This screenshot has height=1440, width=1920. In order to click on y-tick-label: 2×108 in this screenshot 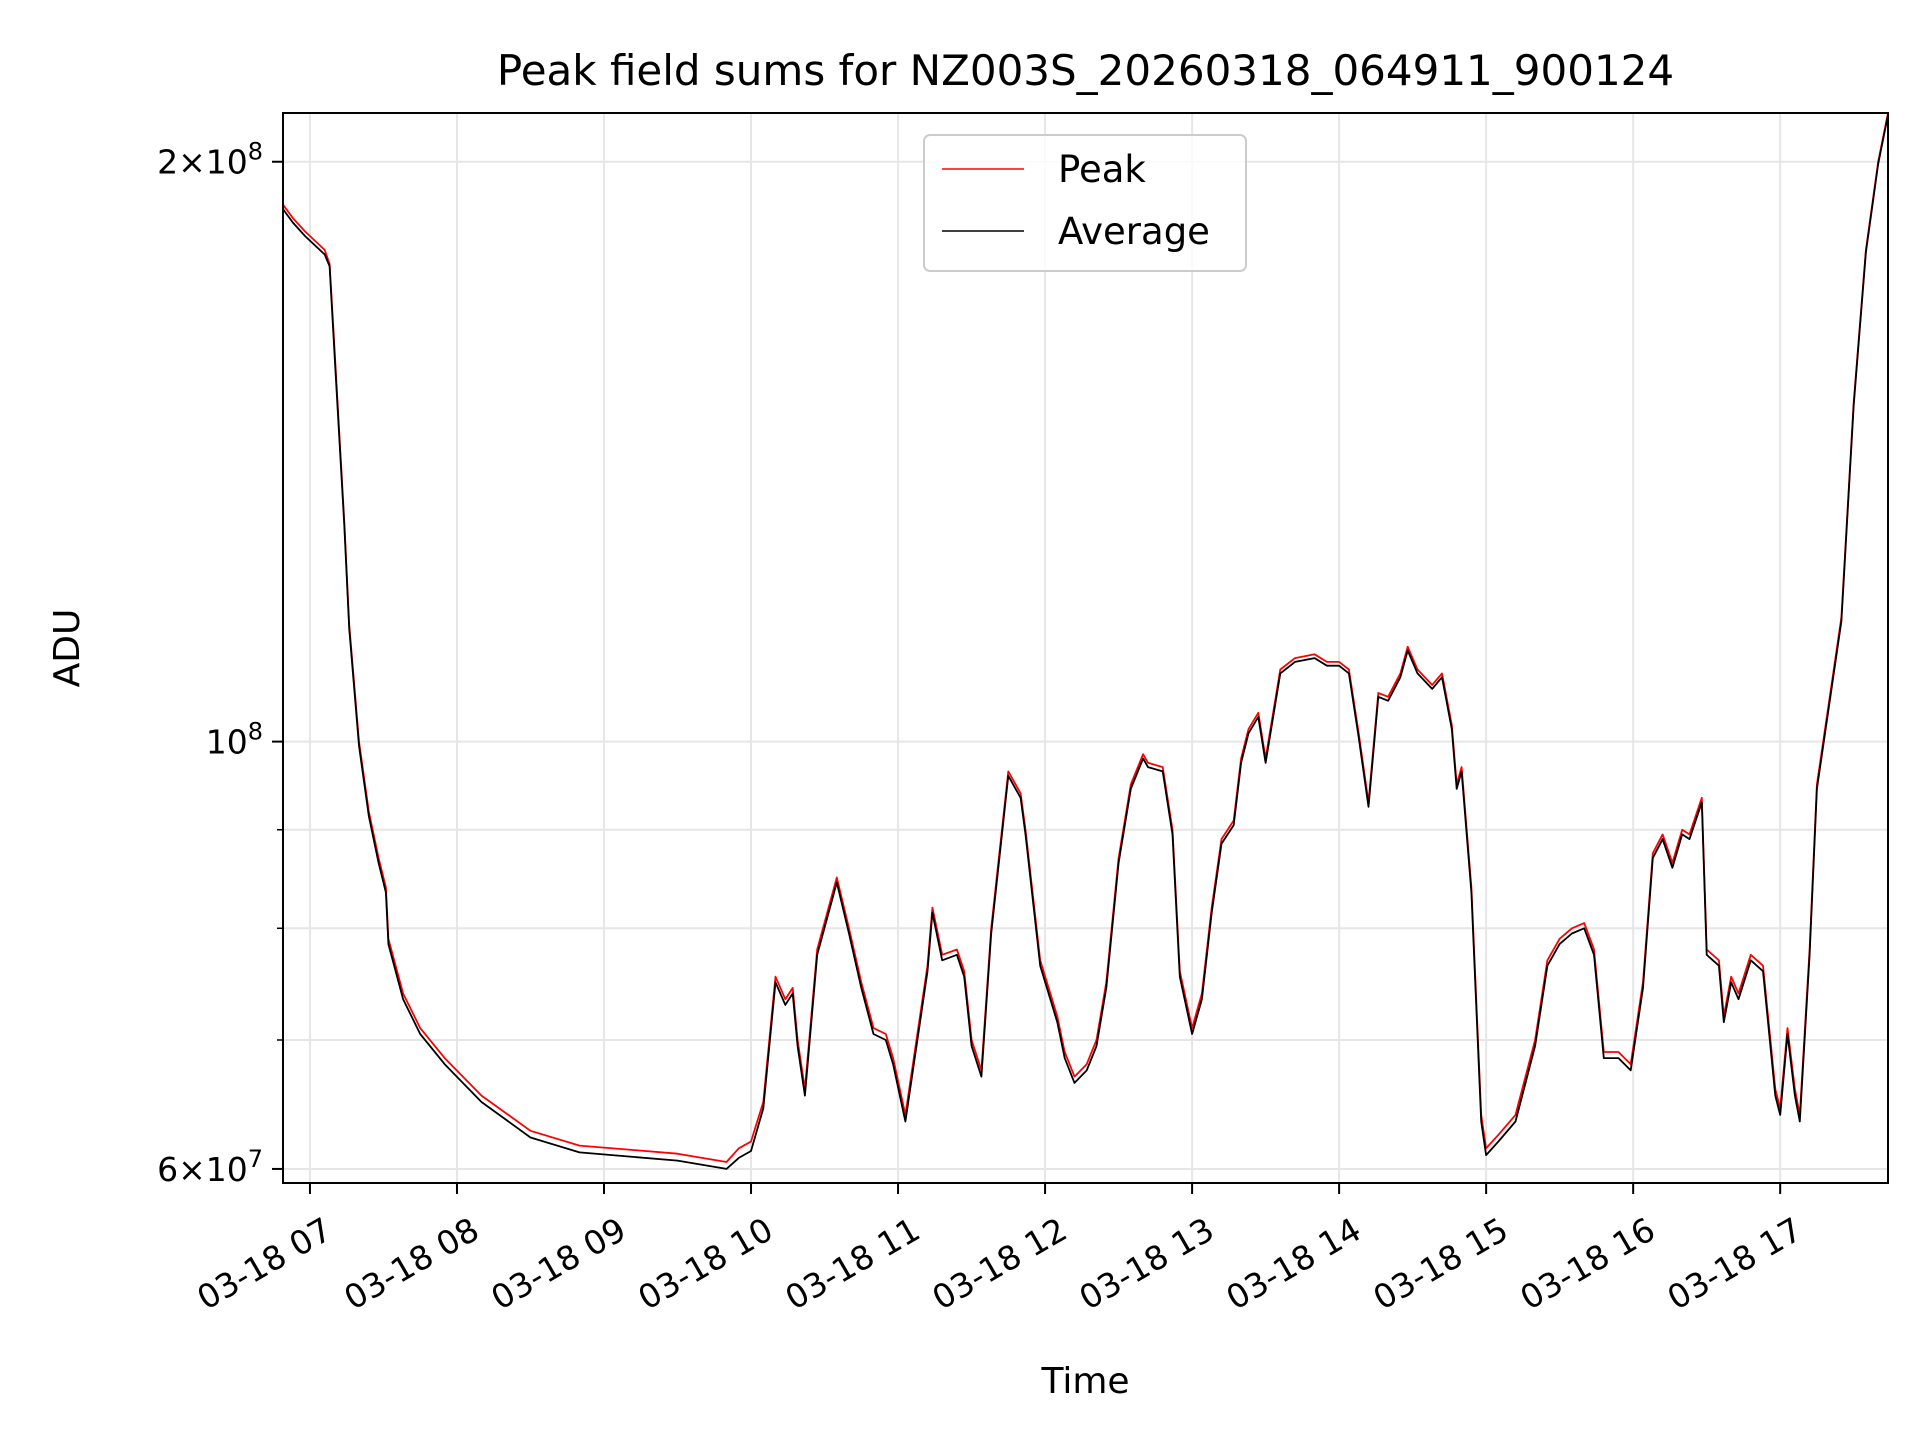, I will do `click(210, 160)`.